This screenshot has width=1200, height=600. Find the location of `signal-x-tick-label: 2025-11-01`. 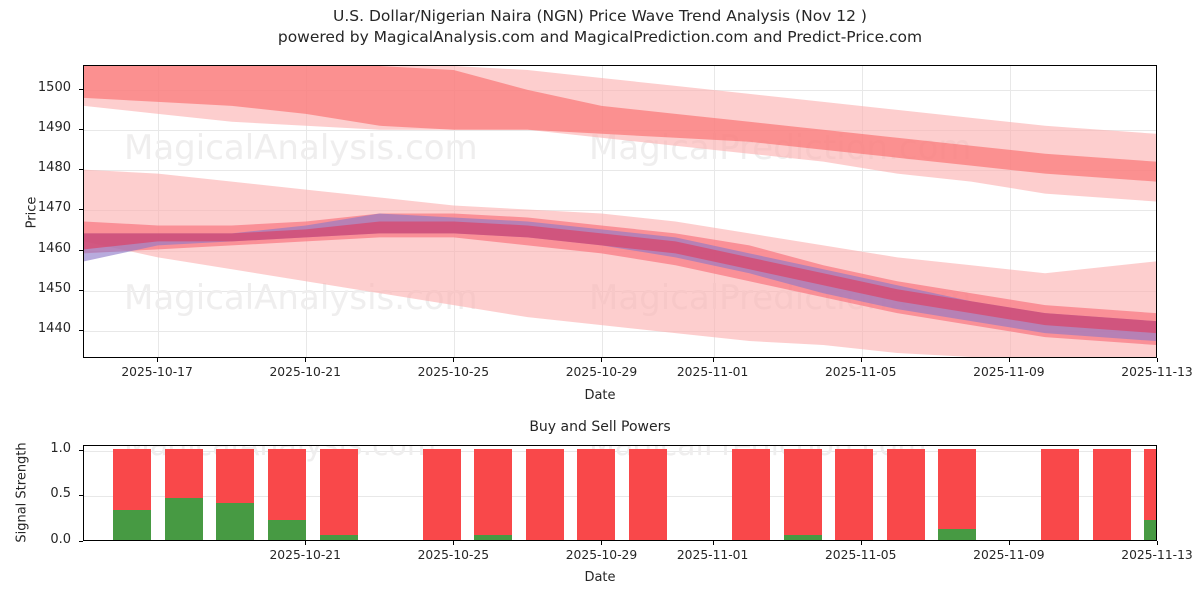

signal-x-tick-label: 2025-11-01 is located at coordinates (712, 555).